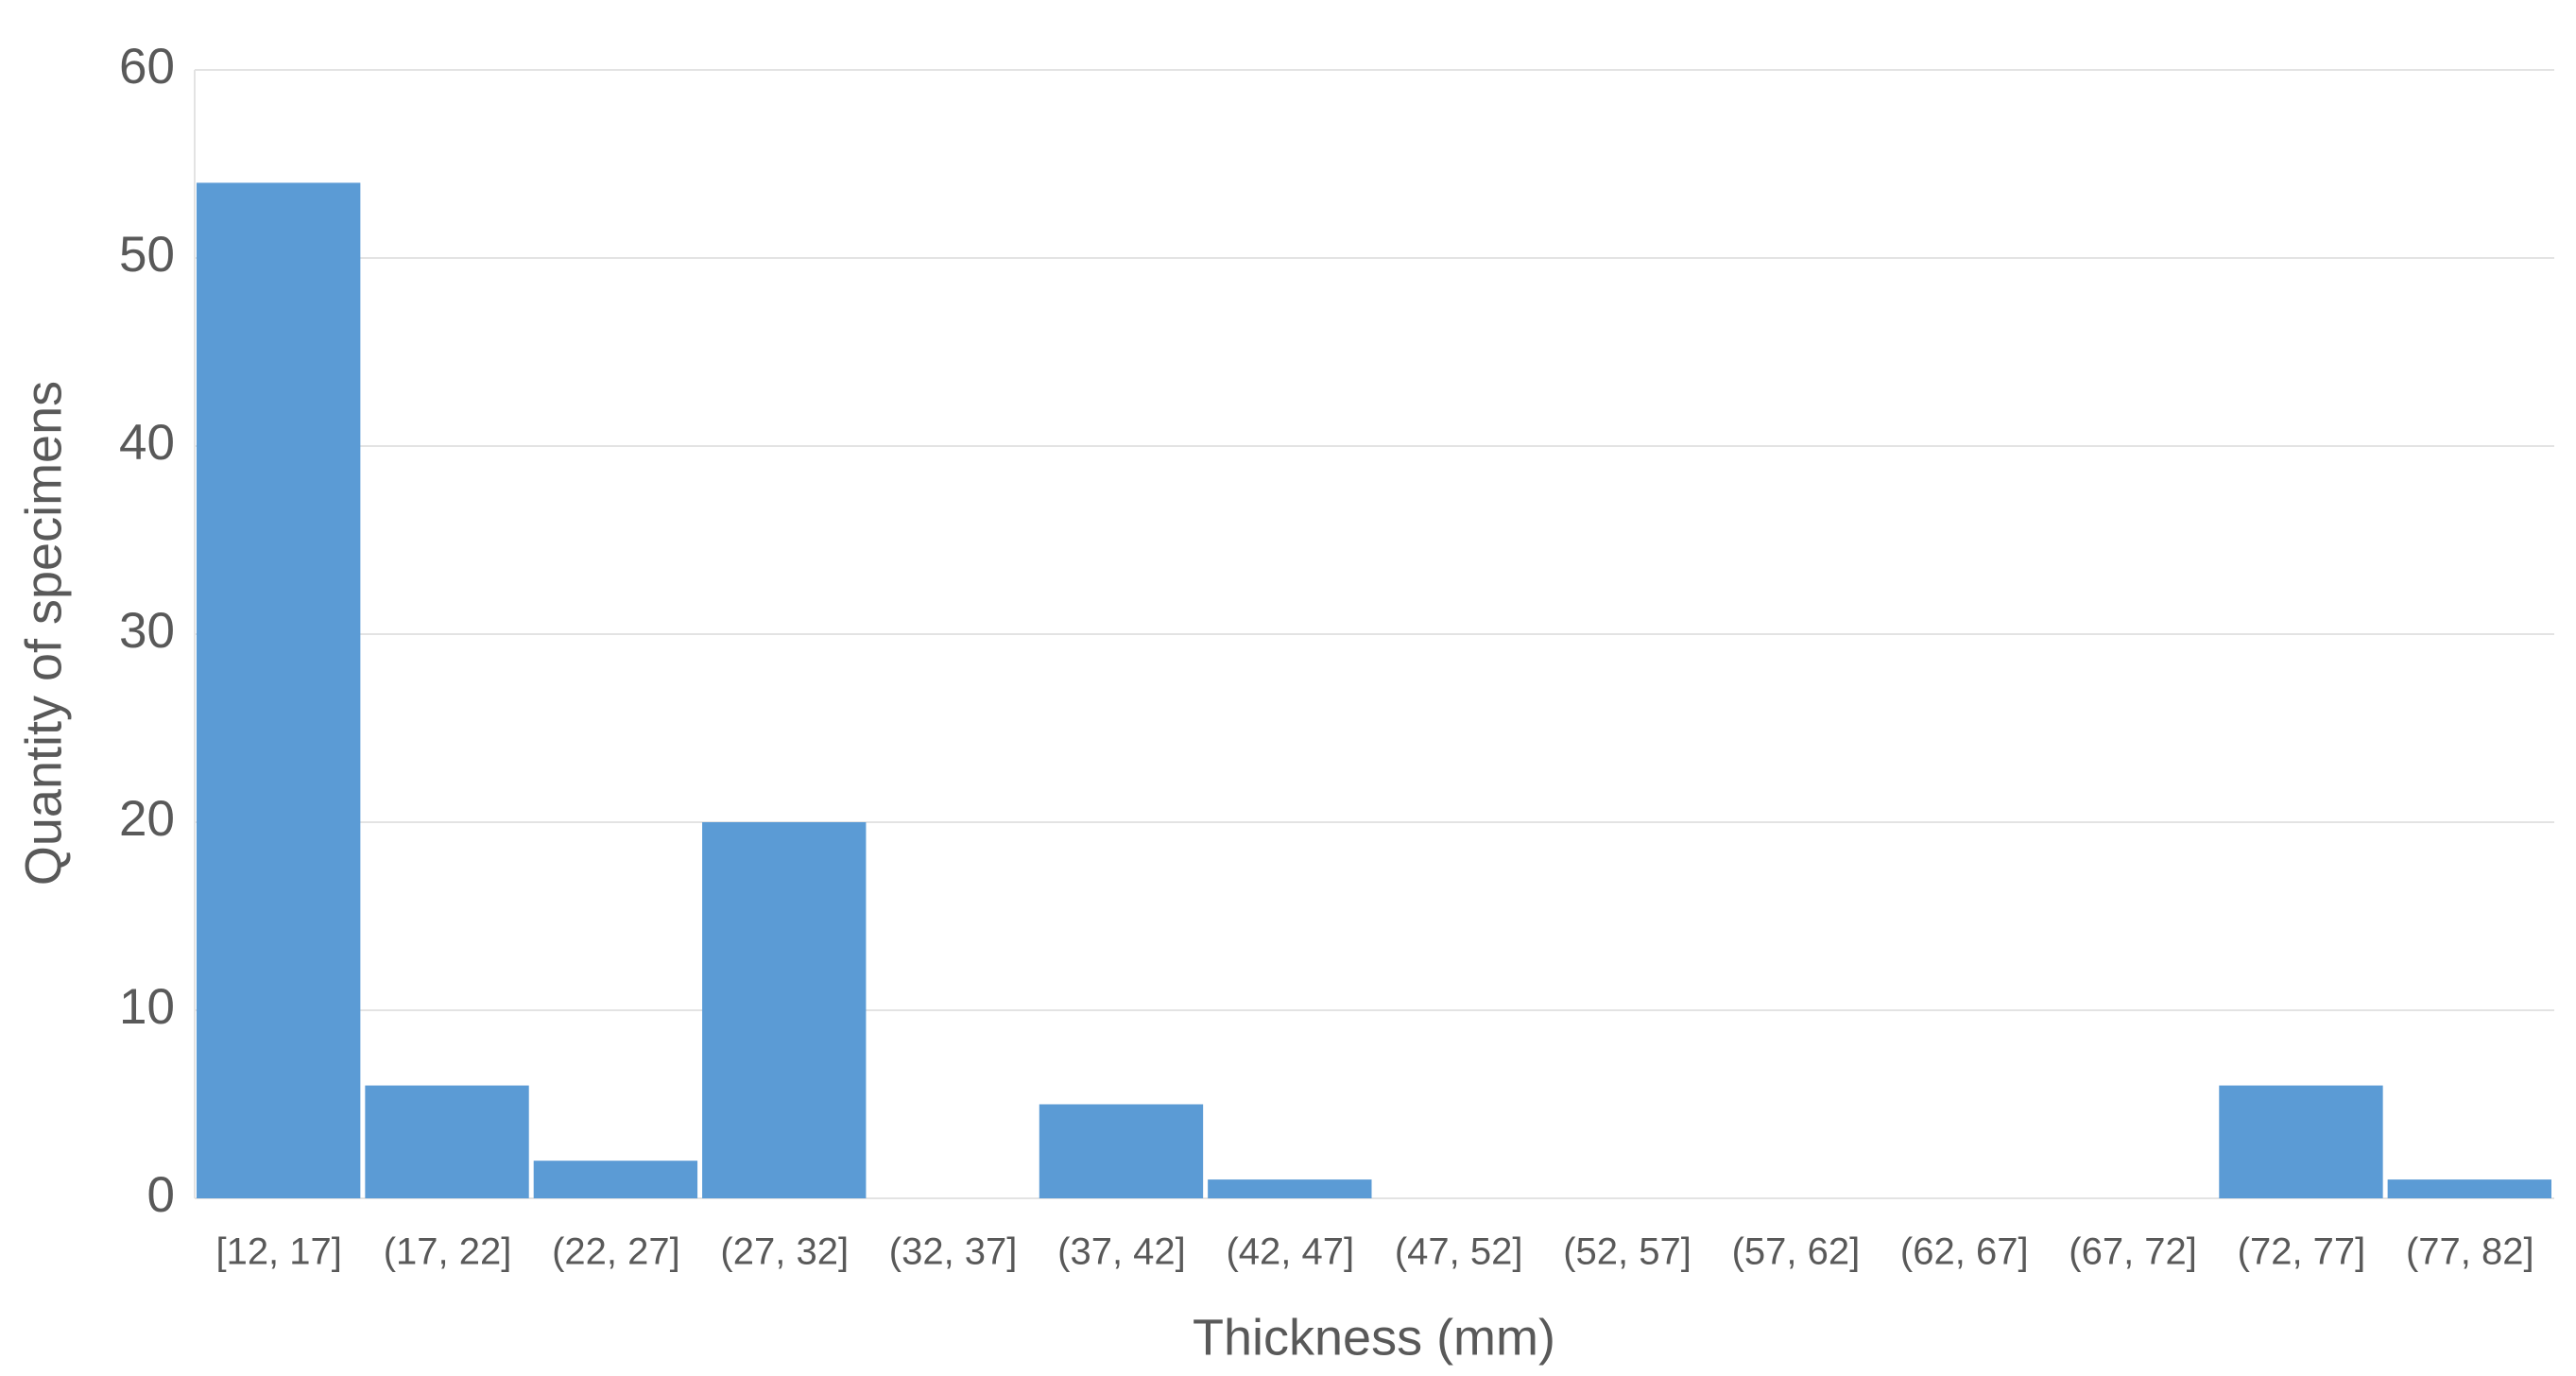 This screenshot has width=2576, height=1376. What do you see at coordinates (2302, 1252) in the screenshot?
I see `x-tick-label: (72, 77]` at bounding box center [2302, 1252].